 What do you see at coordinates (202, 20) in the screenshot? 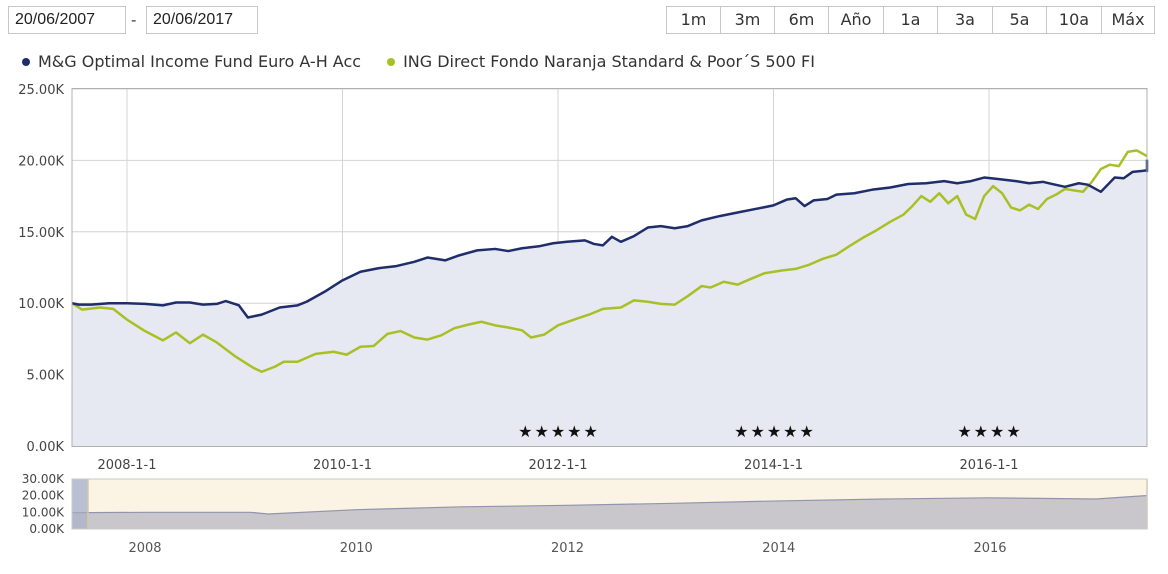
I see `end-date-input` at bounding box center [202, 20].